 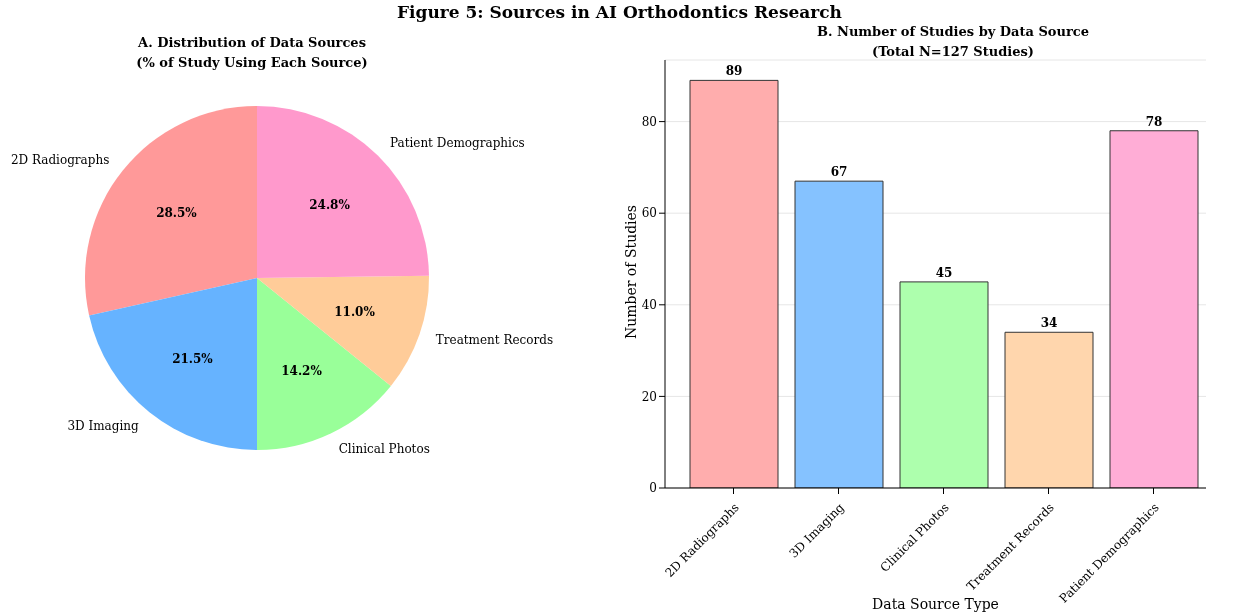 What do you see at coordinates (839, 172) in the screenshot?
I see `data-label: 67` at bounding box center [839, 172].